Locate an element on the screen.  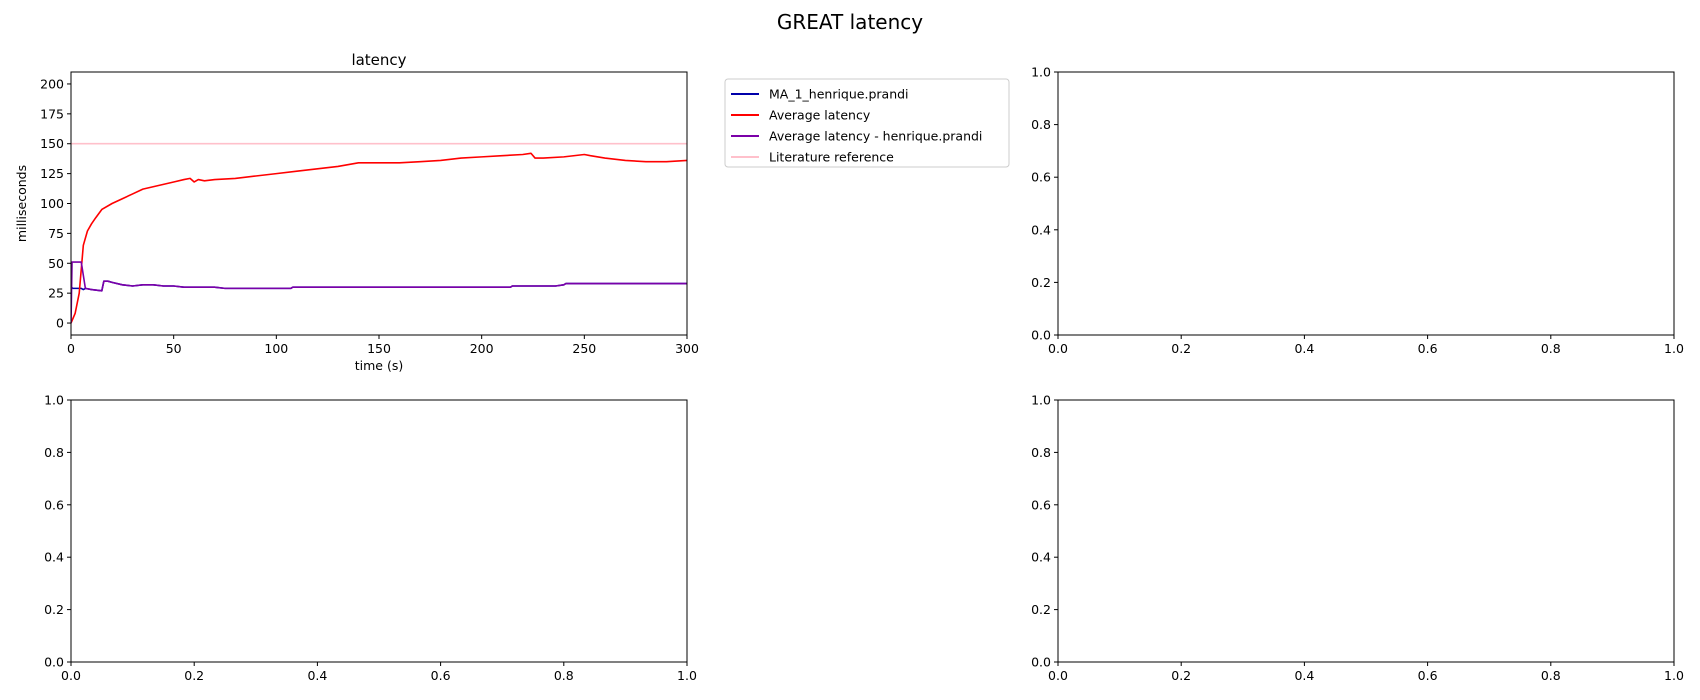
legend-frame is located at coordinates (867, 123).